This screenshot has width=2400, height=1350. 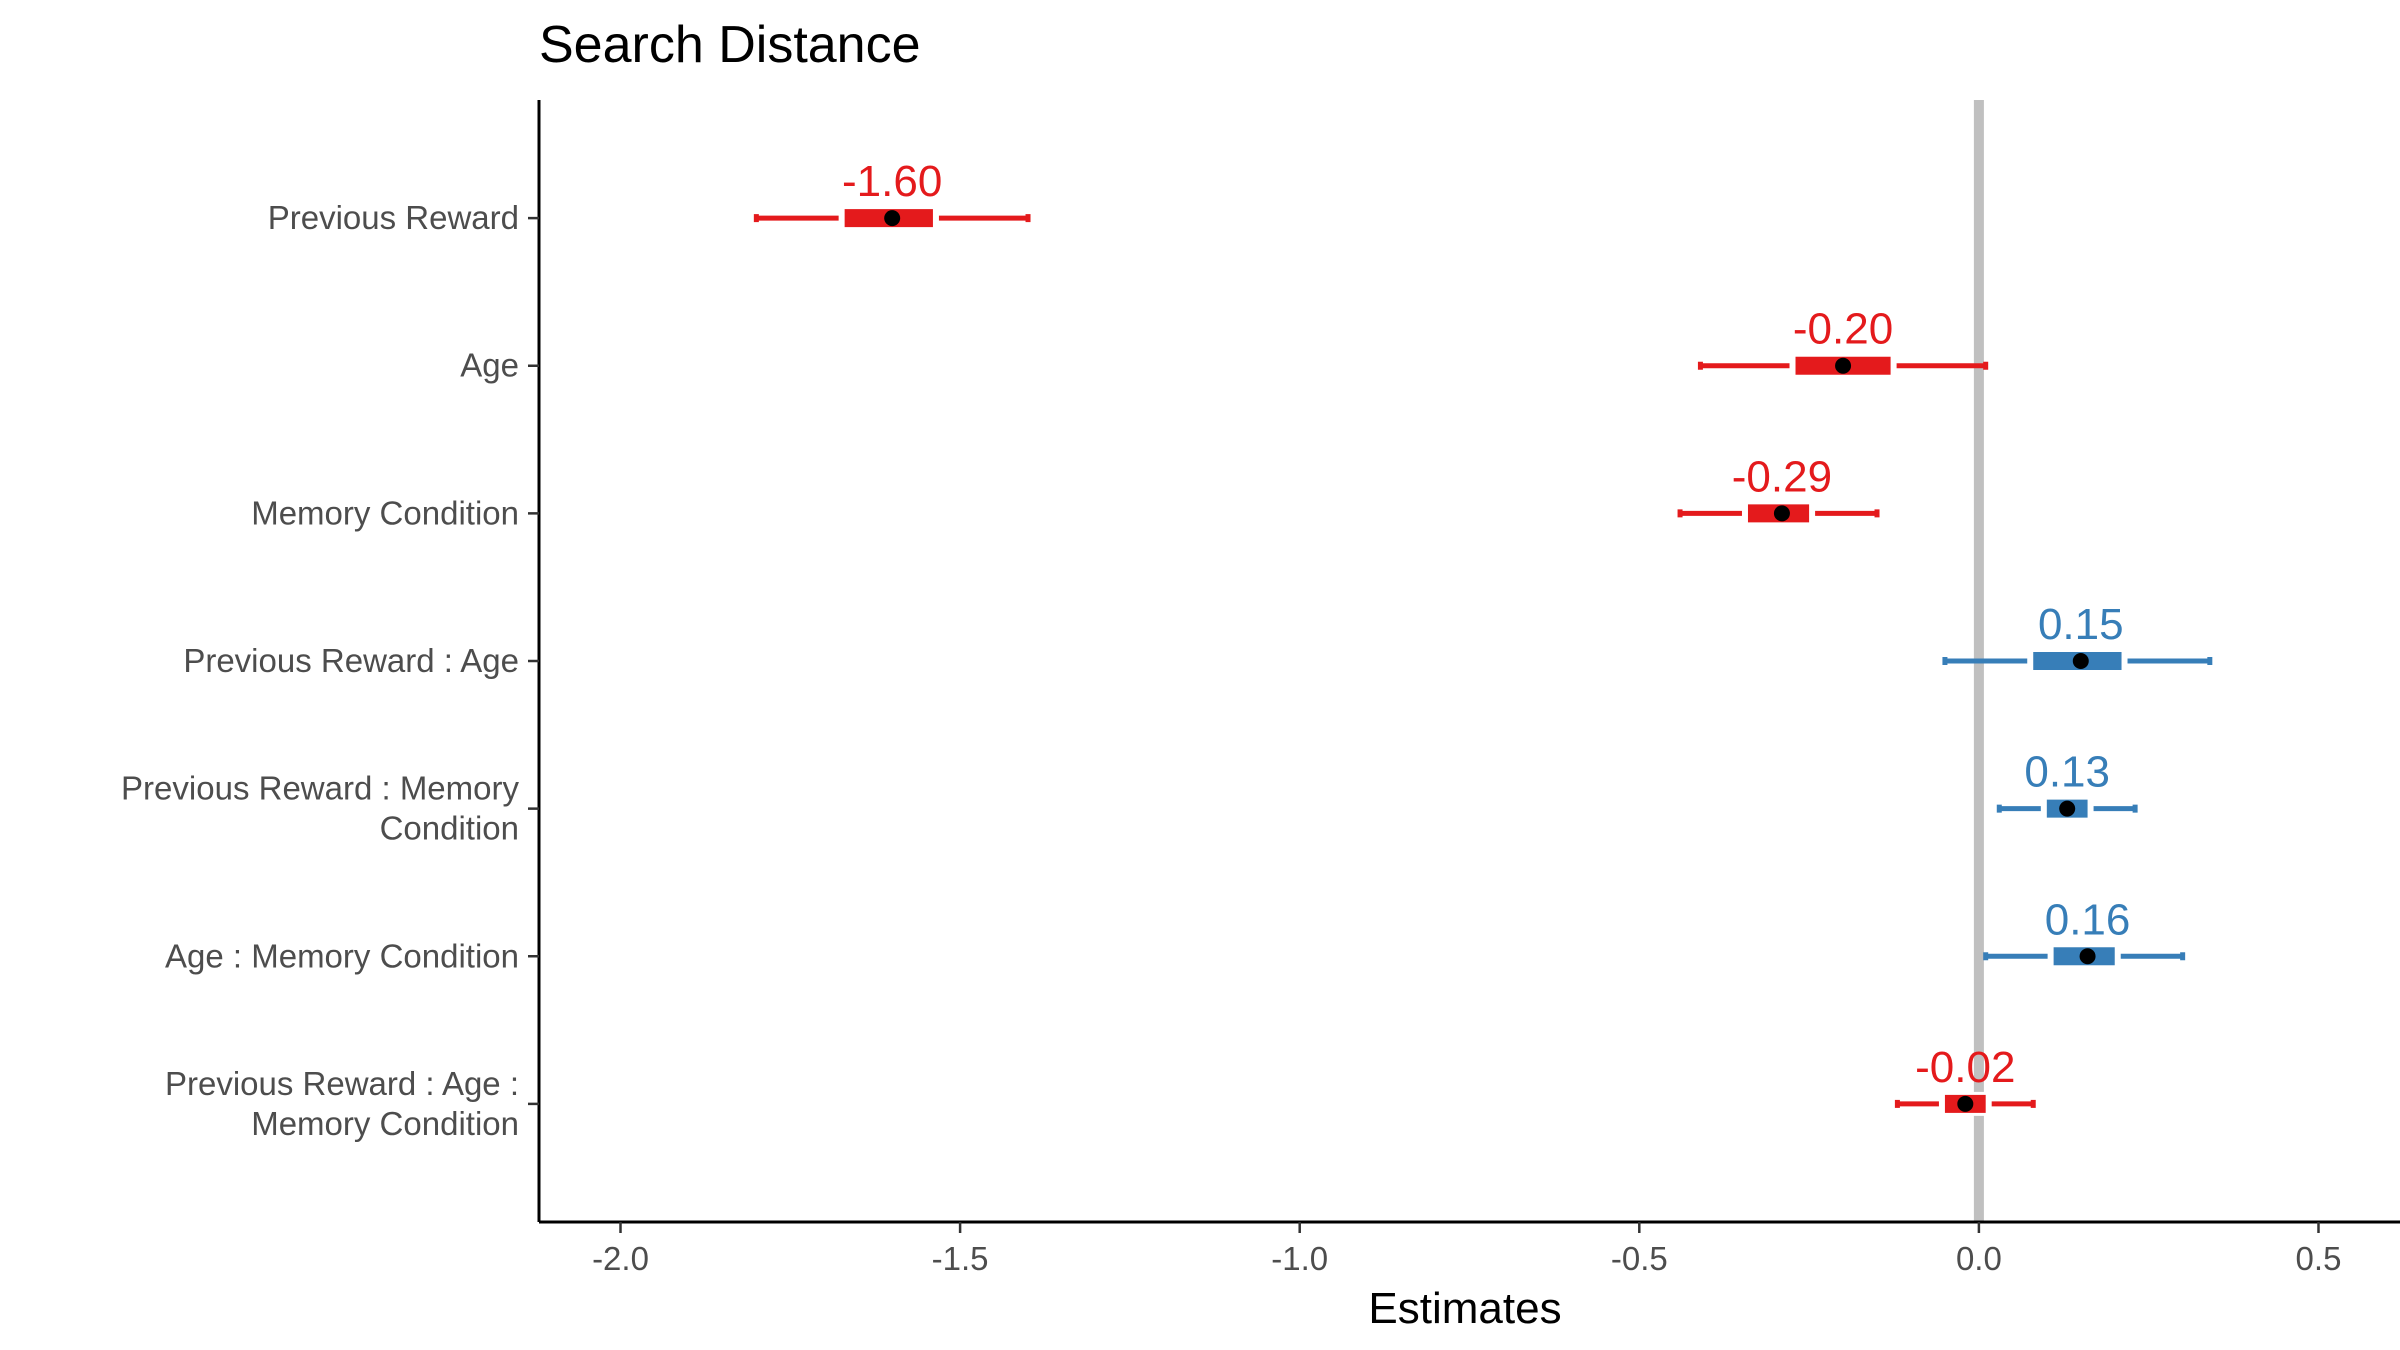 I want to click on estimate-value-label: -1.60, so click(x=892, y=181).